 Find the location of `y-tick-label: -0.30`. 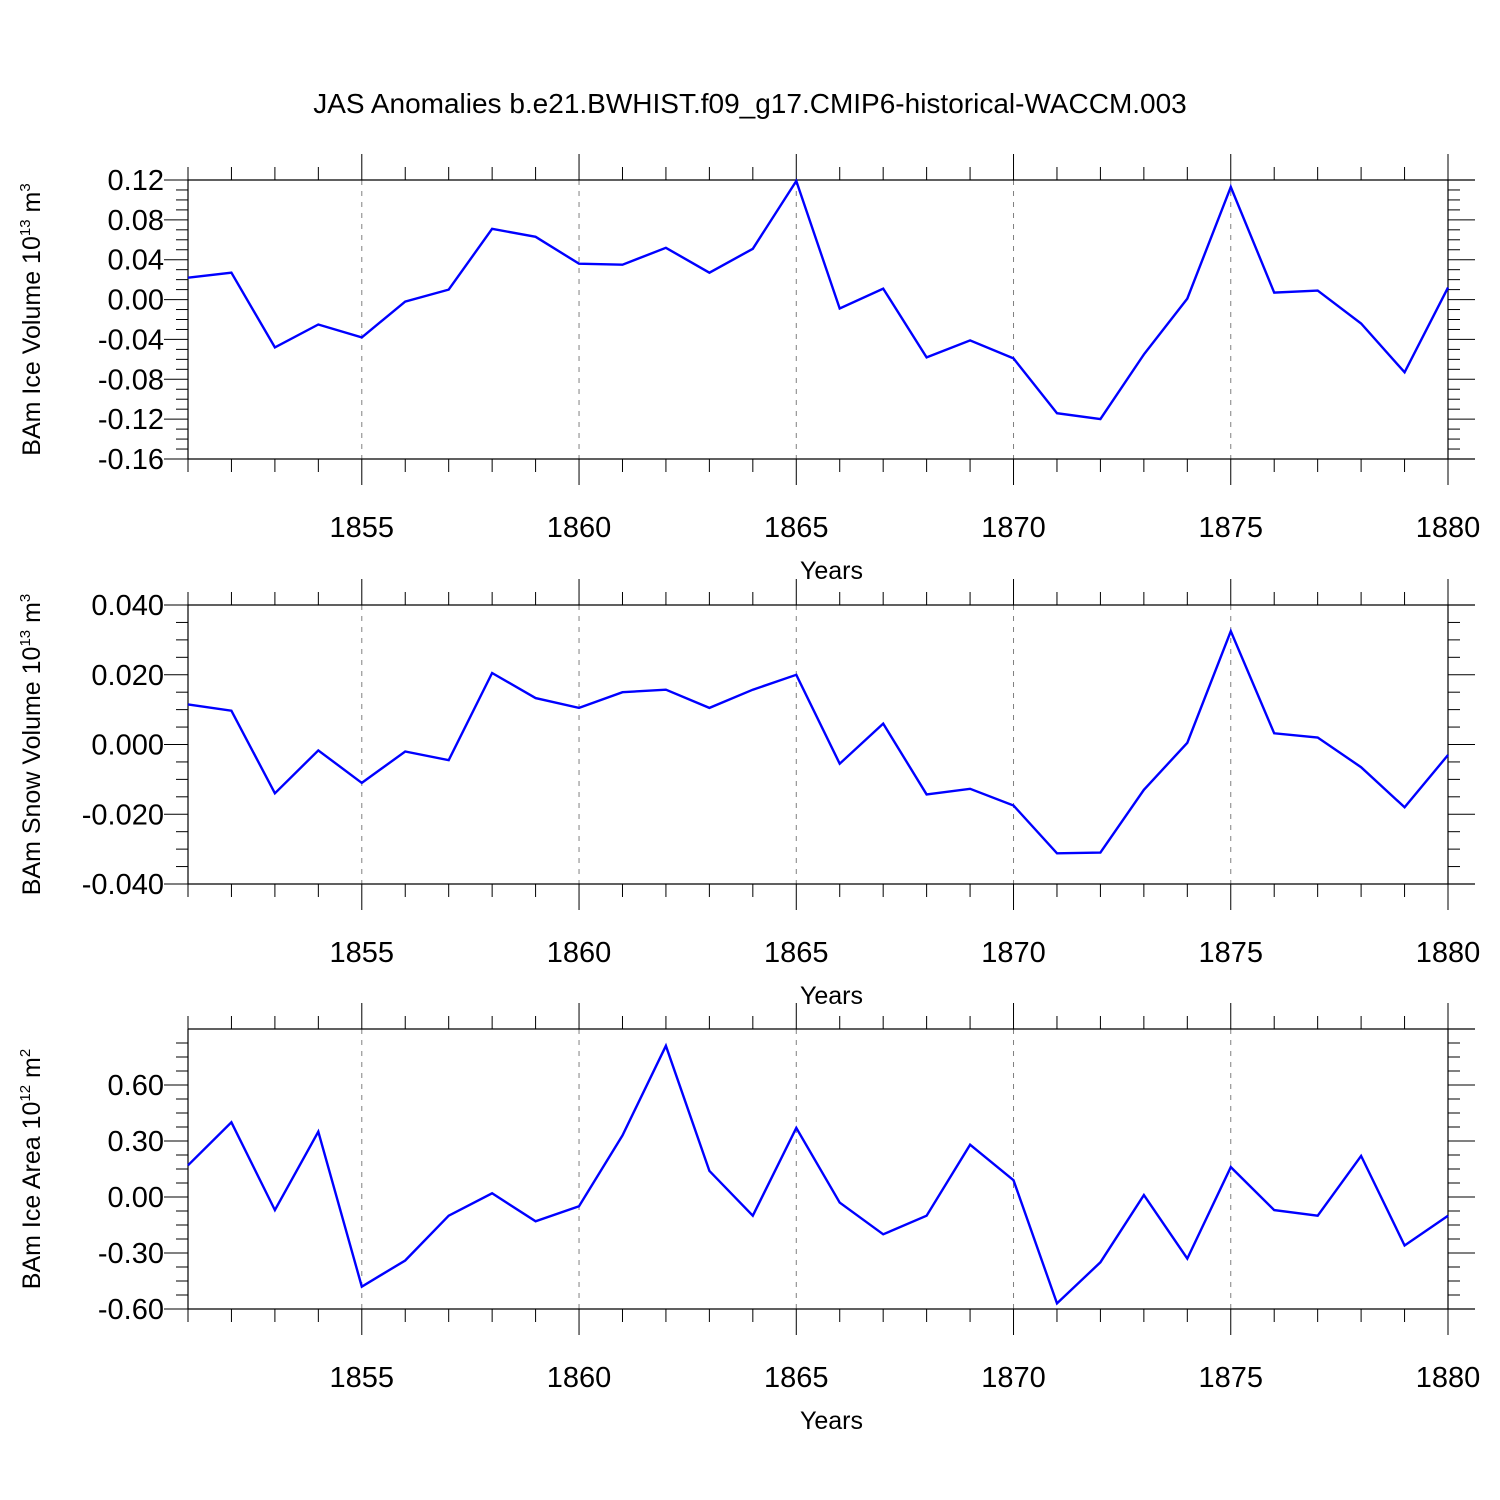

y-tick-label: -0.30 is located at coordinates (131, 1254).